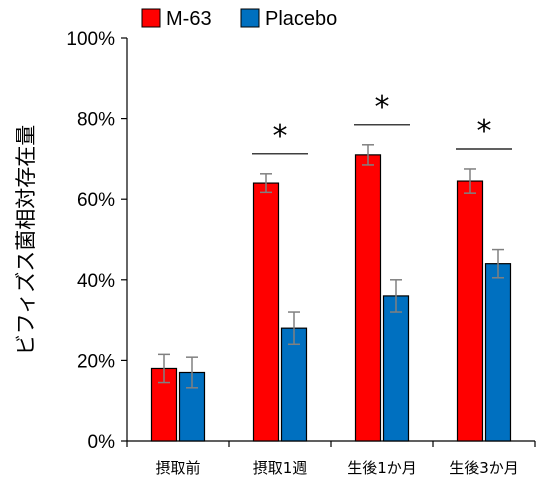 This screenshot has width=537, height=480. What do you see at coordinates (96, 200) in the screenshot?
I see `y-tick-label: 60%` at bounding box center [96, 200].